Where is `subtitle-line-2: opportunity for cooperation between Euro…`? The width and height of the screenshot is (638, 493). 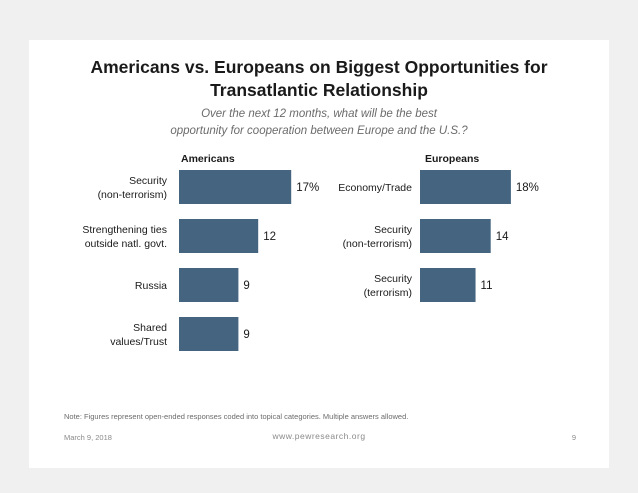
subtitle-line-2: opportunity for cooperation between Euro… is located at coordinates (319, 131).